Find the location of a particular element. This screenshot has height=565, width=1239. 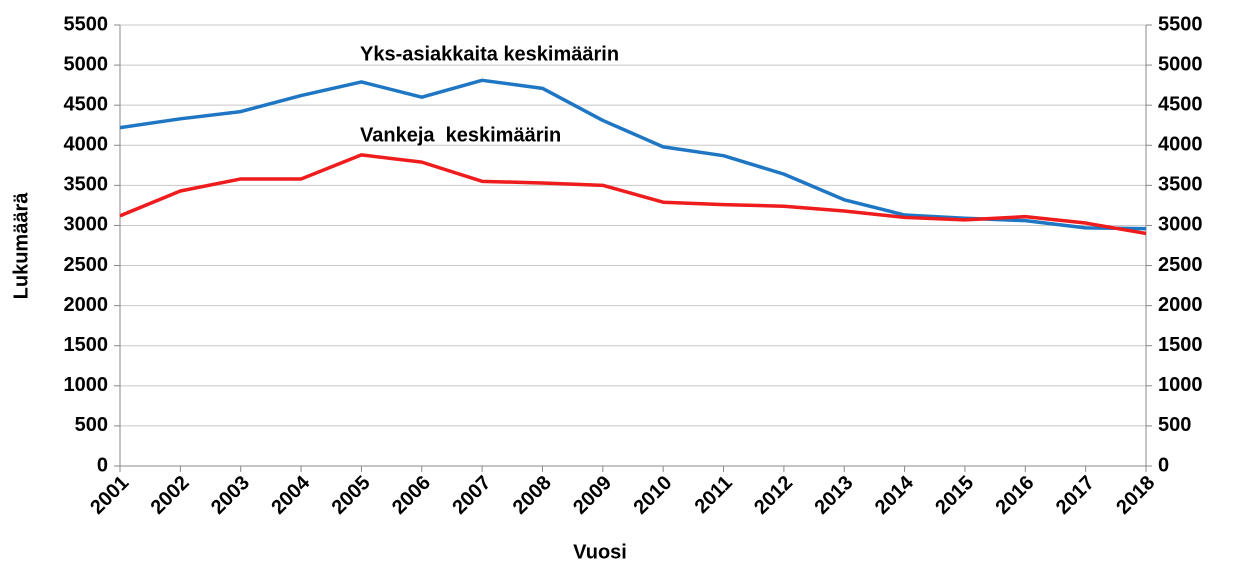

y-tick-label: 2500 is located at coordinates (86, 265).